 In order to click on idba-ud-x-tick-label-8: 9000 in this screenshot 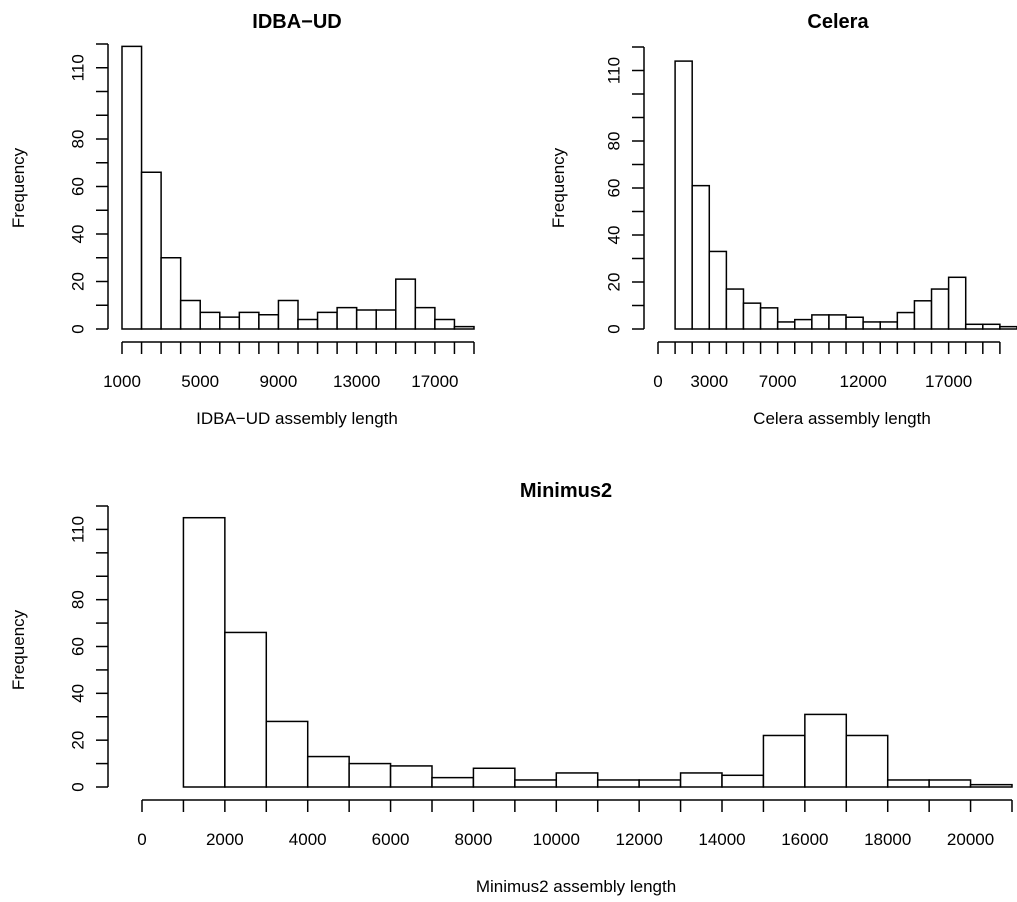, I will do `click(279, 381)`.